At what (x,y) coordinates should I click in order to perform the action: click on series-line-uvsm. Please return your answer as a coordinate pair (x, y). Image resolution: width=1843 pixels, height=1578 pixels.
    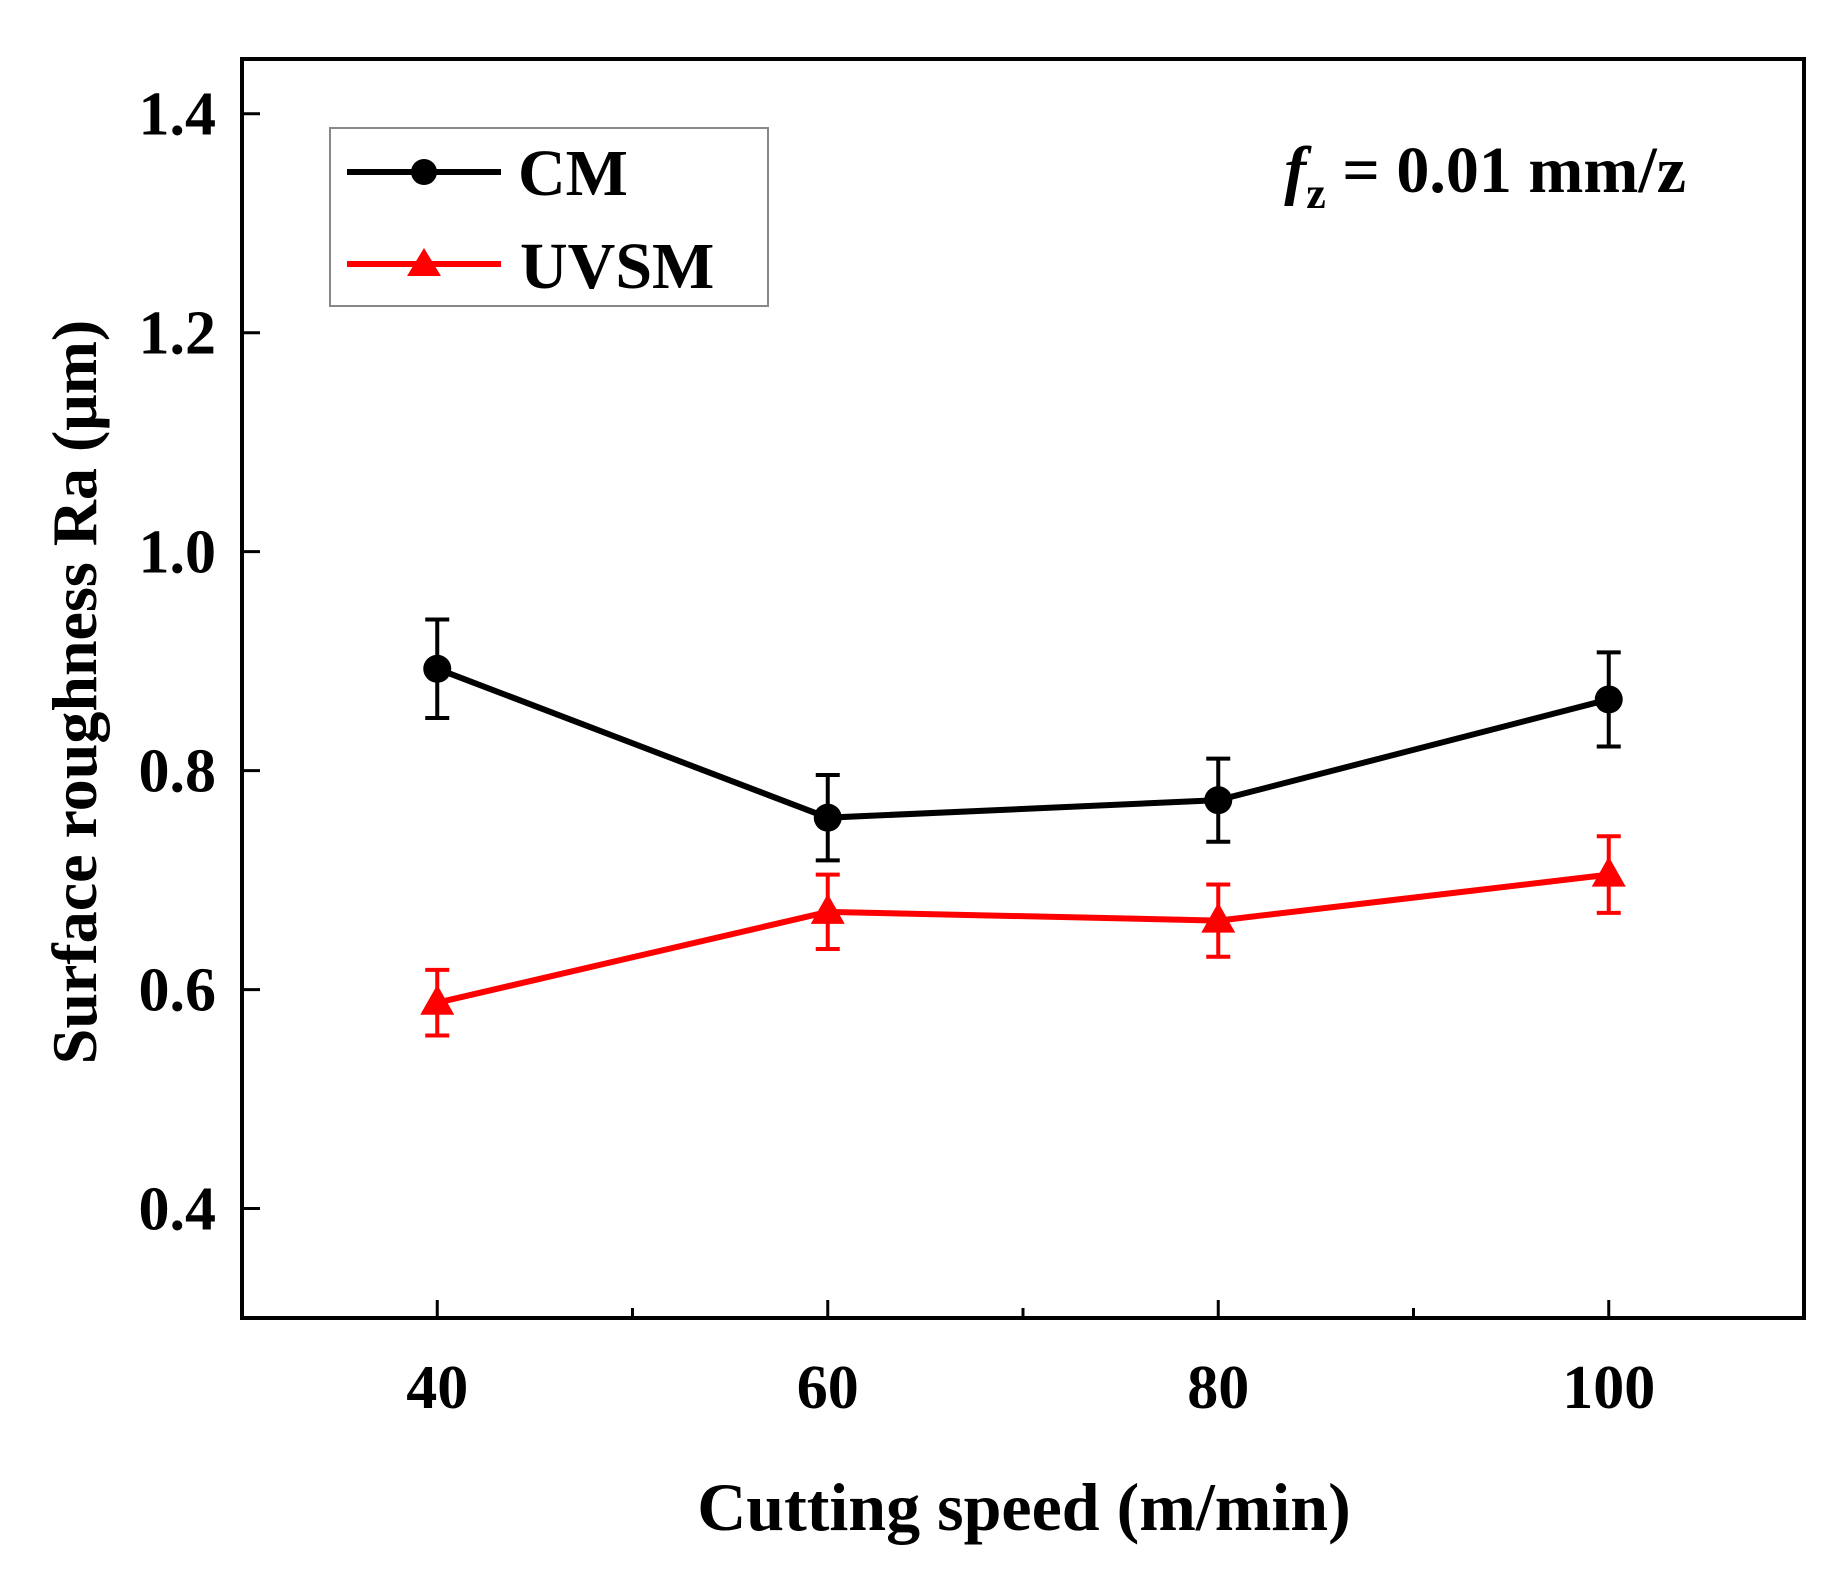
    Looking at the image, I should click on (1023, 938).